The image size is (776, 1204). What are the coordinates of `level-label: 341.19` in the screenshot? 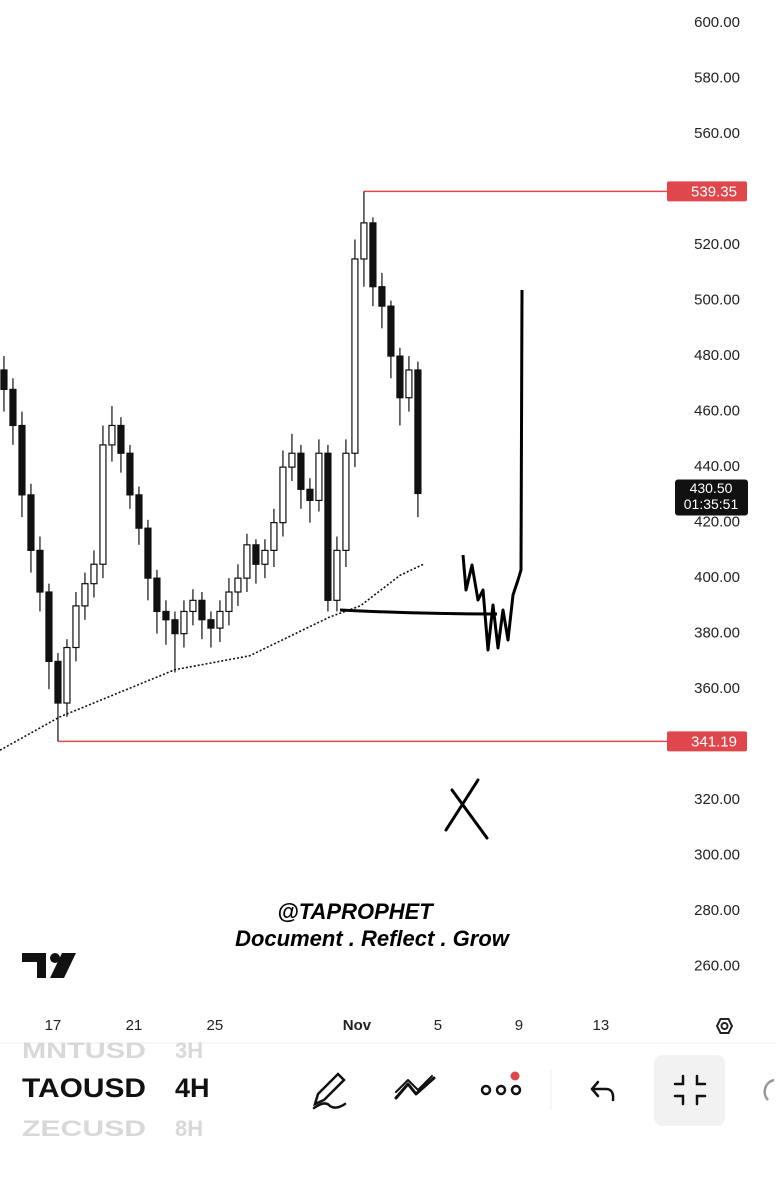 It's located at (714, 741).